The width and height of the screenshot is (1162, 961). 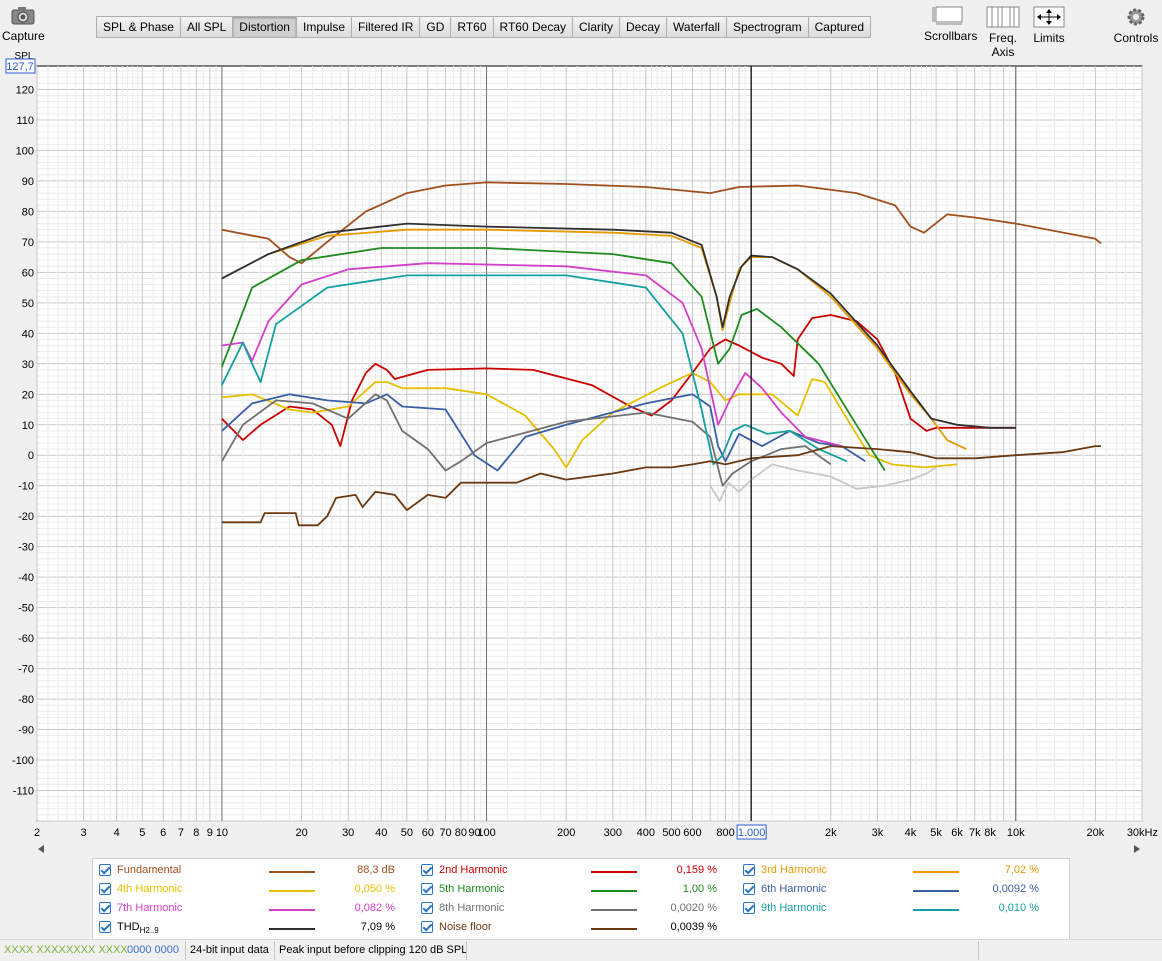 I want to click on legend-name-text: 9th Harmonic, so click(x=794, y=908).